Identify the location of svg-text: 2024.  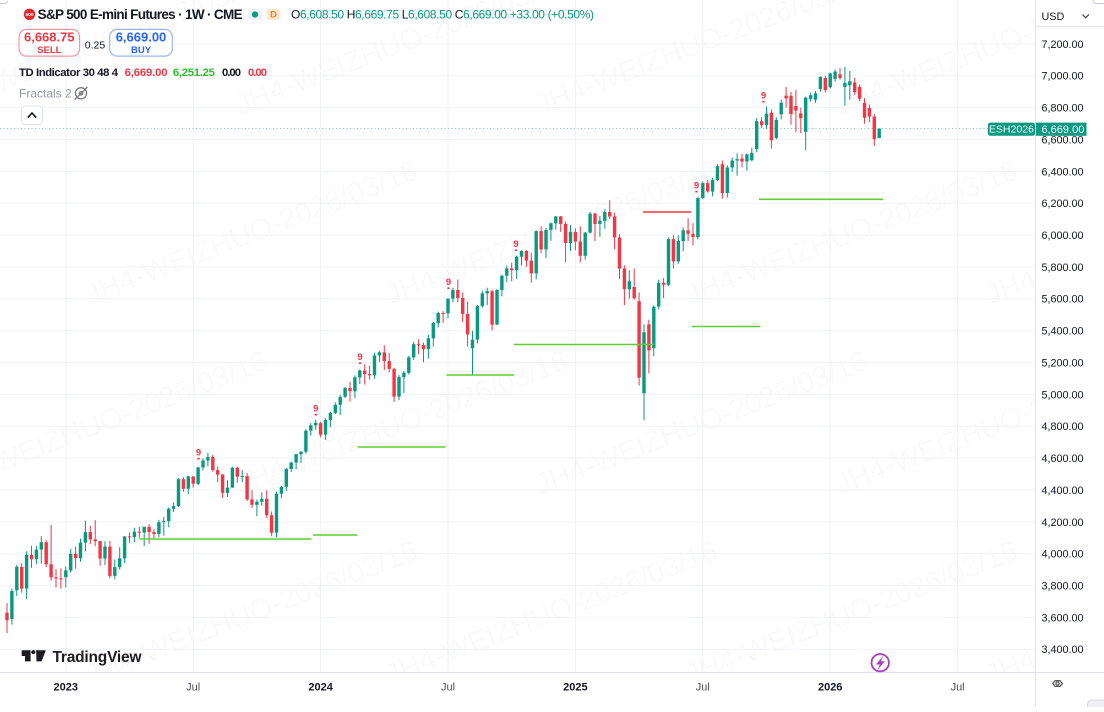
(320, 688).